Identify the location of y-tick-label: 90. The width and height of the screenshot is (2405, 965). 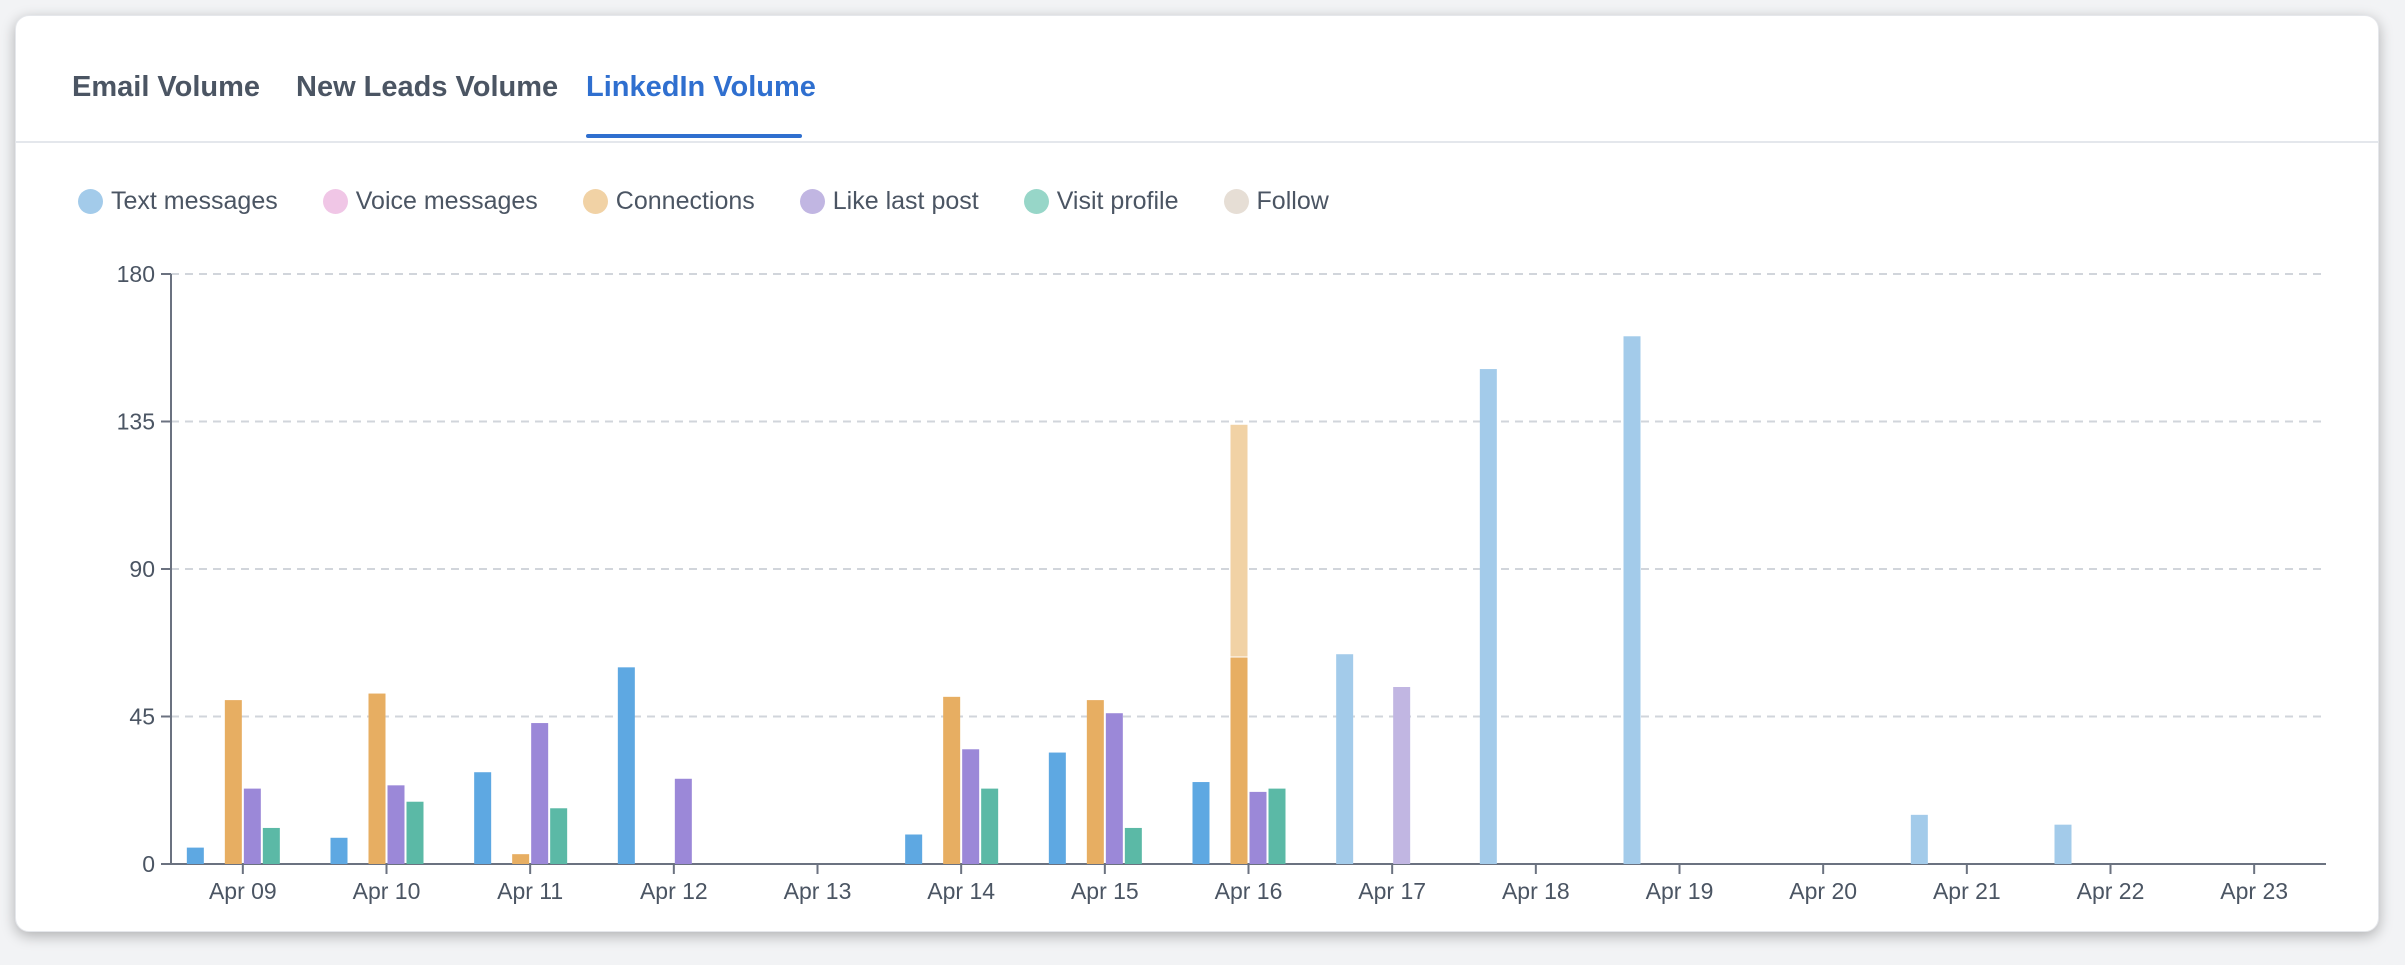
(142, 569).